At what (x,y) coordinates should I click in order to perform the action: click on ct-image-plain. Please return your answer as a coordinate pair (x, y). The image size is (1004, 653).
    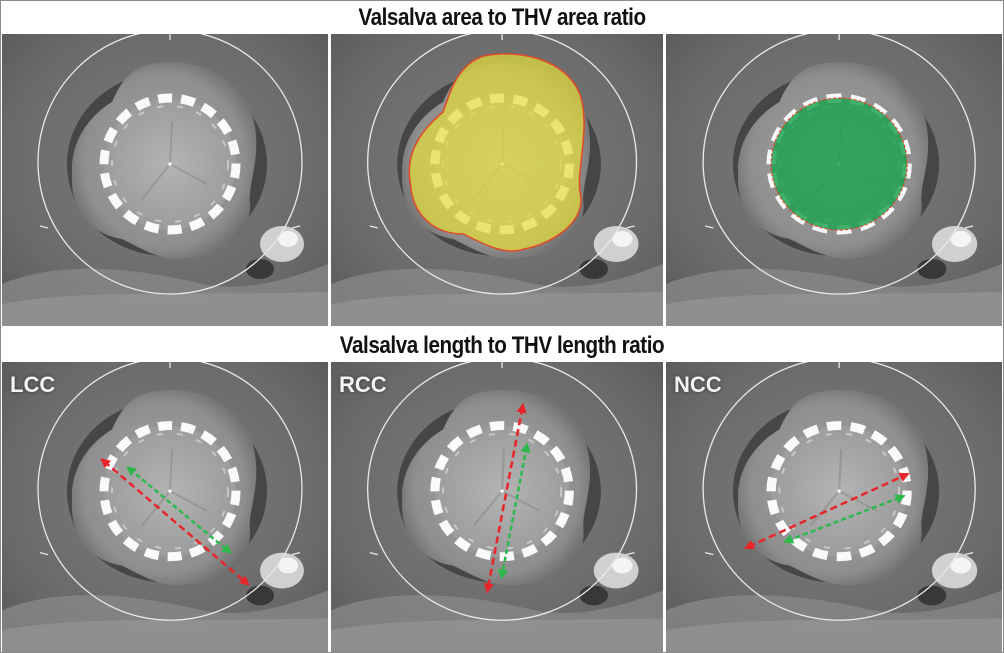
    Looking at the image, I should click on (165, 180).